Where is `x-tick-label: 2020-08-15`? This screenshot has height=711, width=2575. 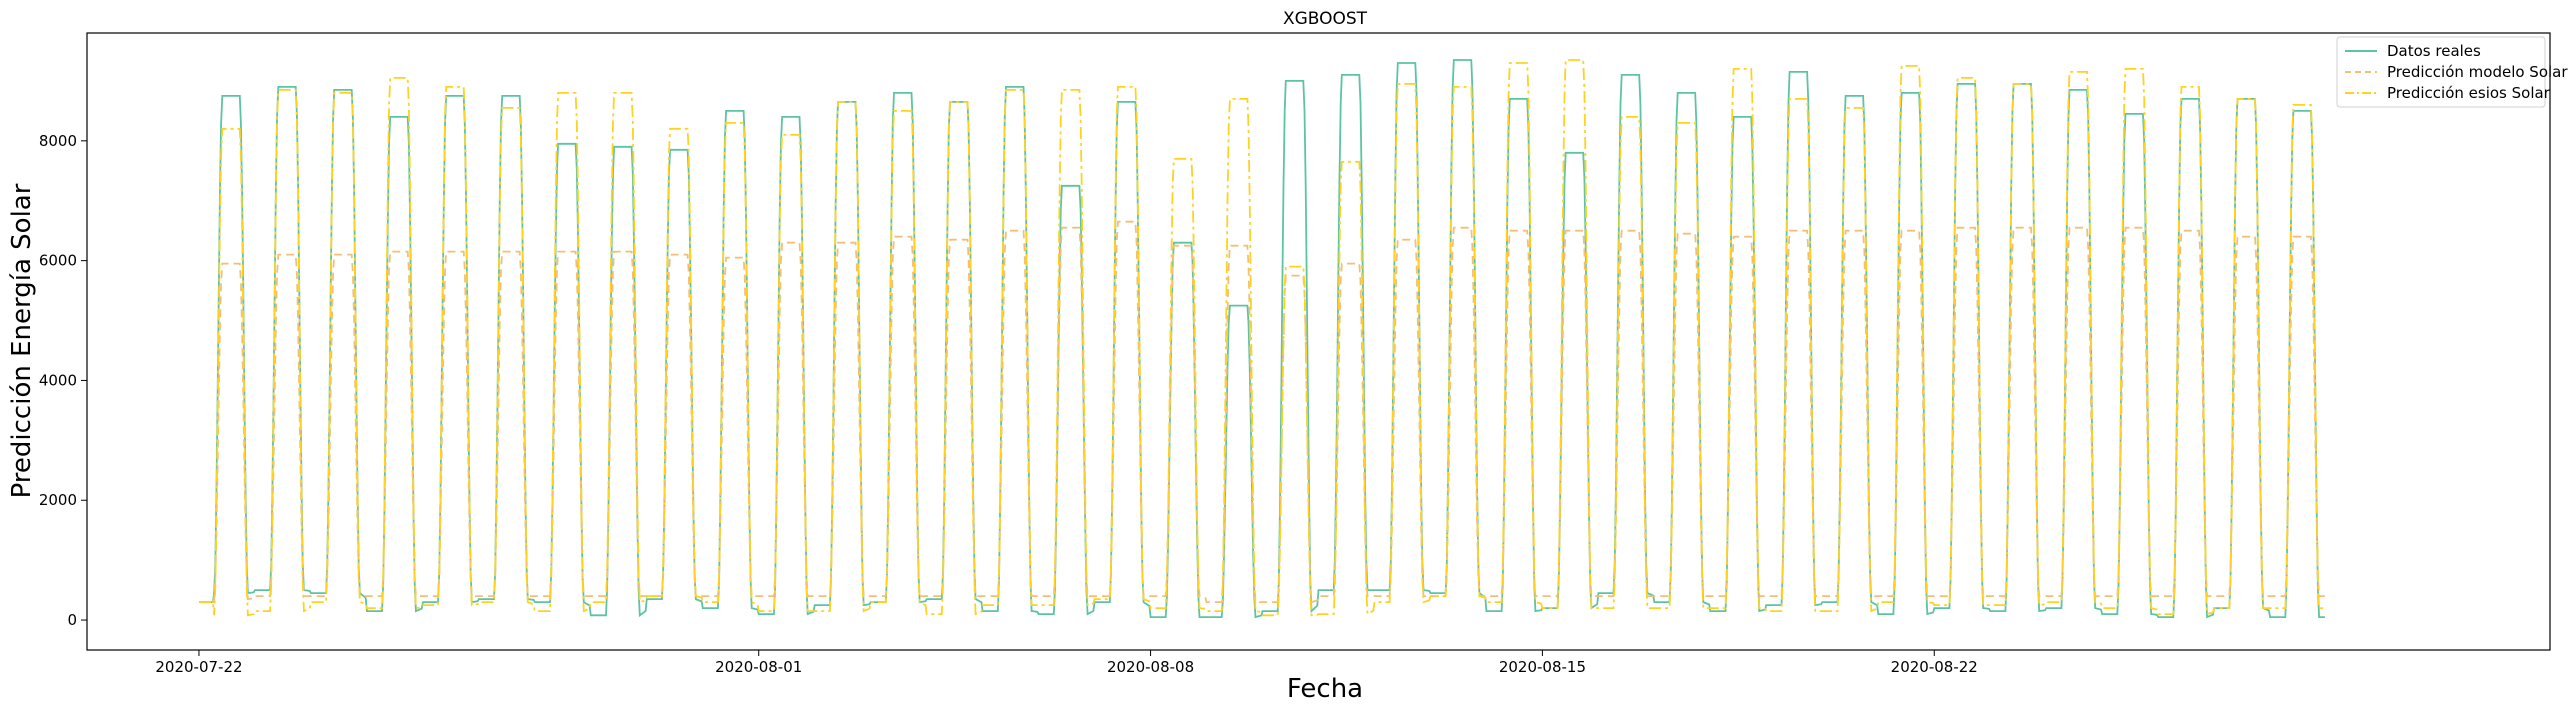 x-tick-label: 2020-08-15 is located at coordinates (1542, 667).